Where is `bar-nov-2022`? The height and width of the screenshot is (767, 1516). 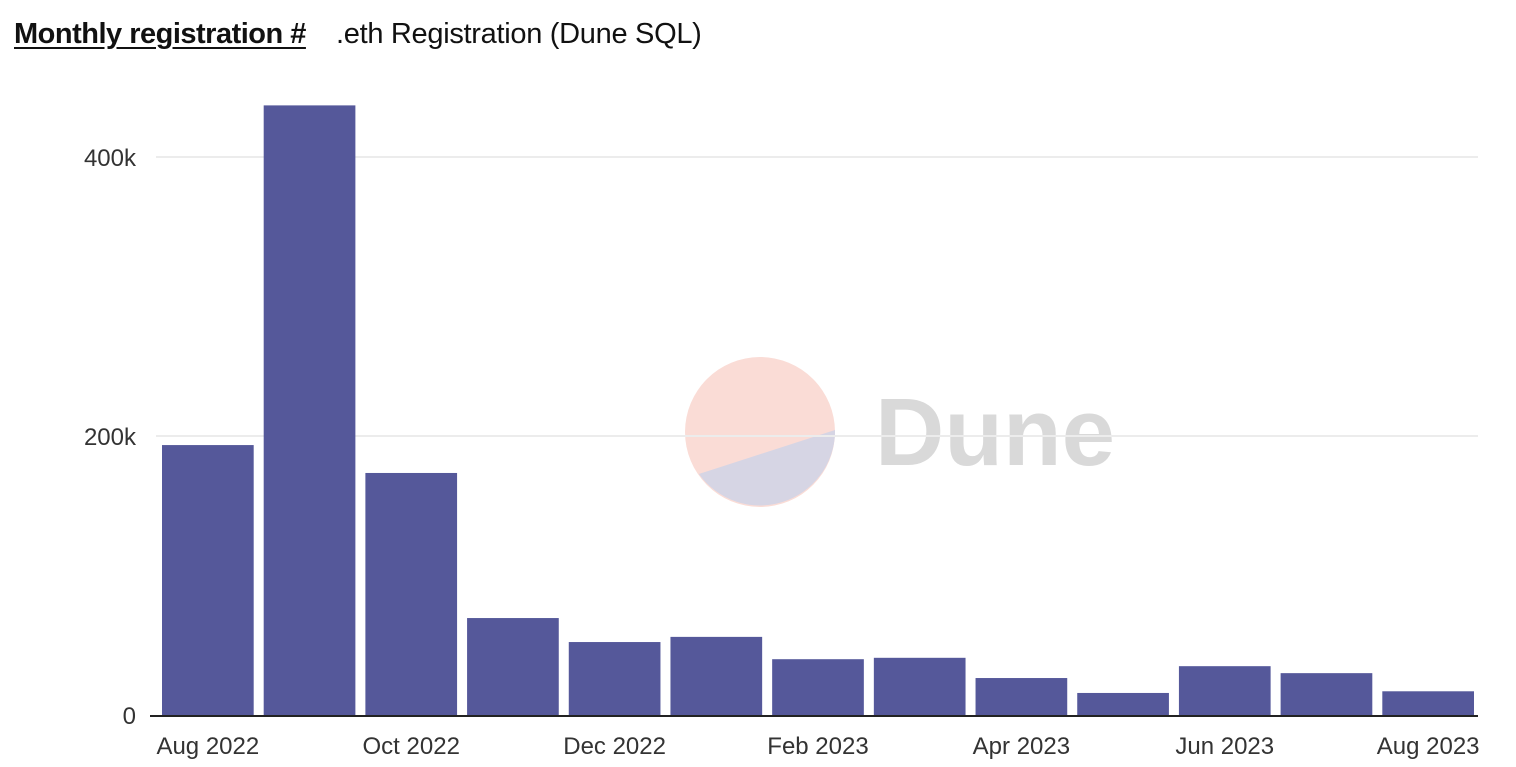 bar-nov-2022 is located at coordinates (513, 666).